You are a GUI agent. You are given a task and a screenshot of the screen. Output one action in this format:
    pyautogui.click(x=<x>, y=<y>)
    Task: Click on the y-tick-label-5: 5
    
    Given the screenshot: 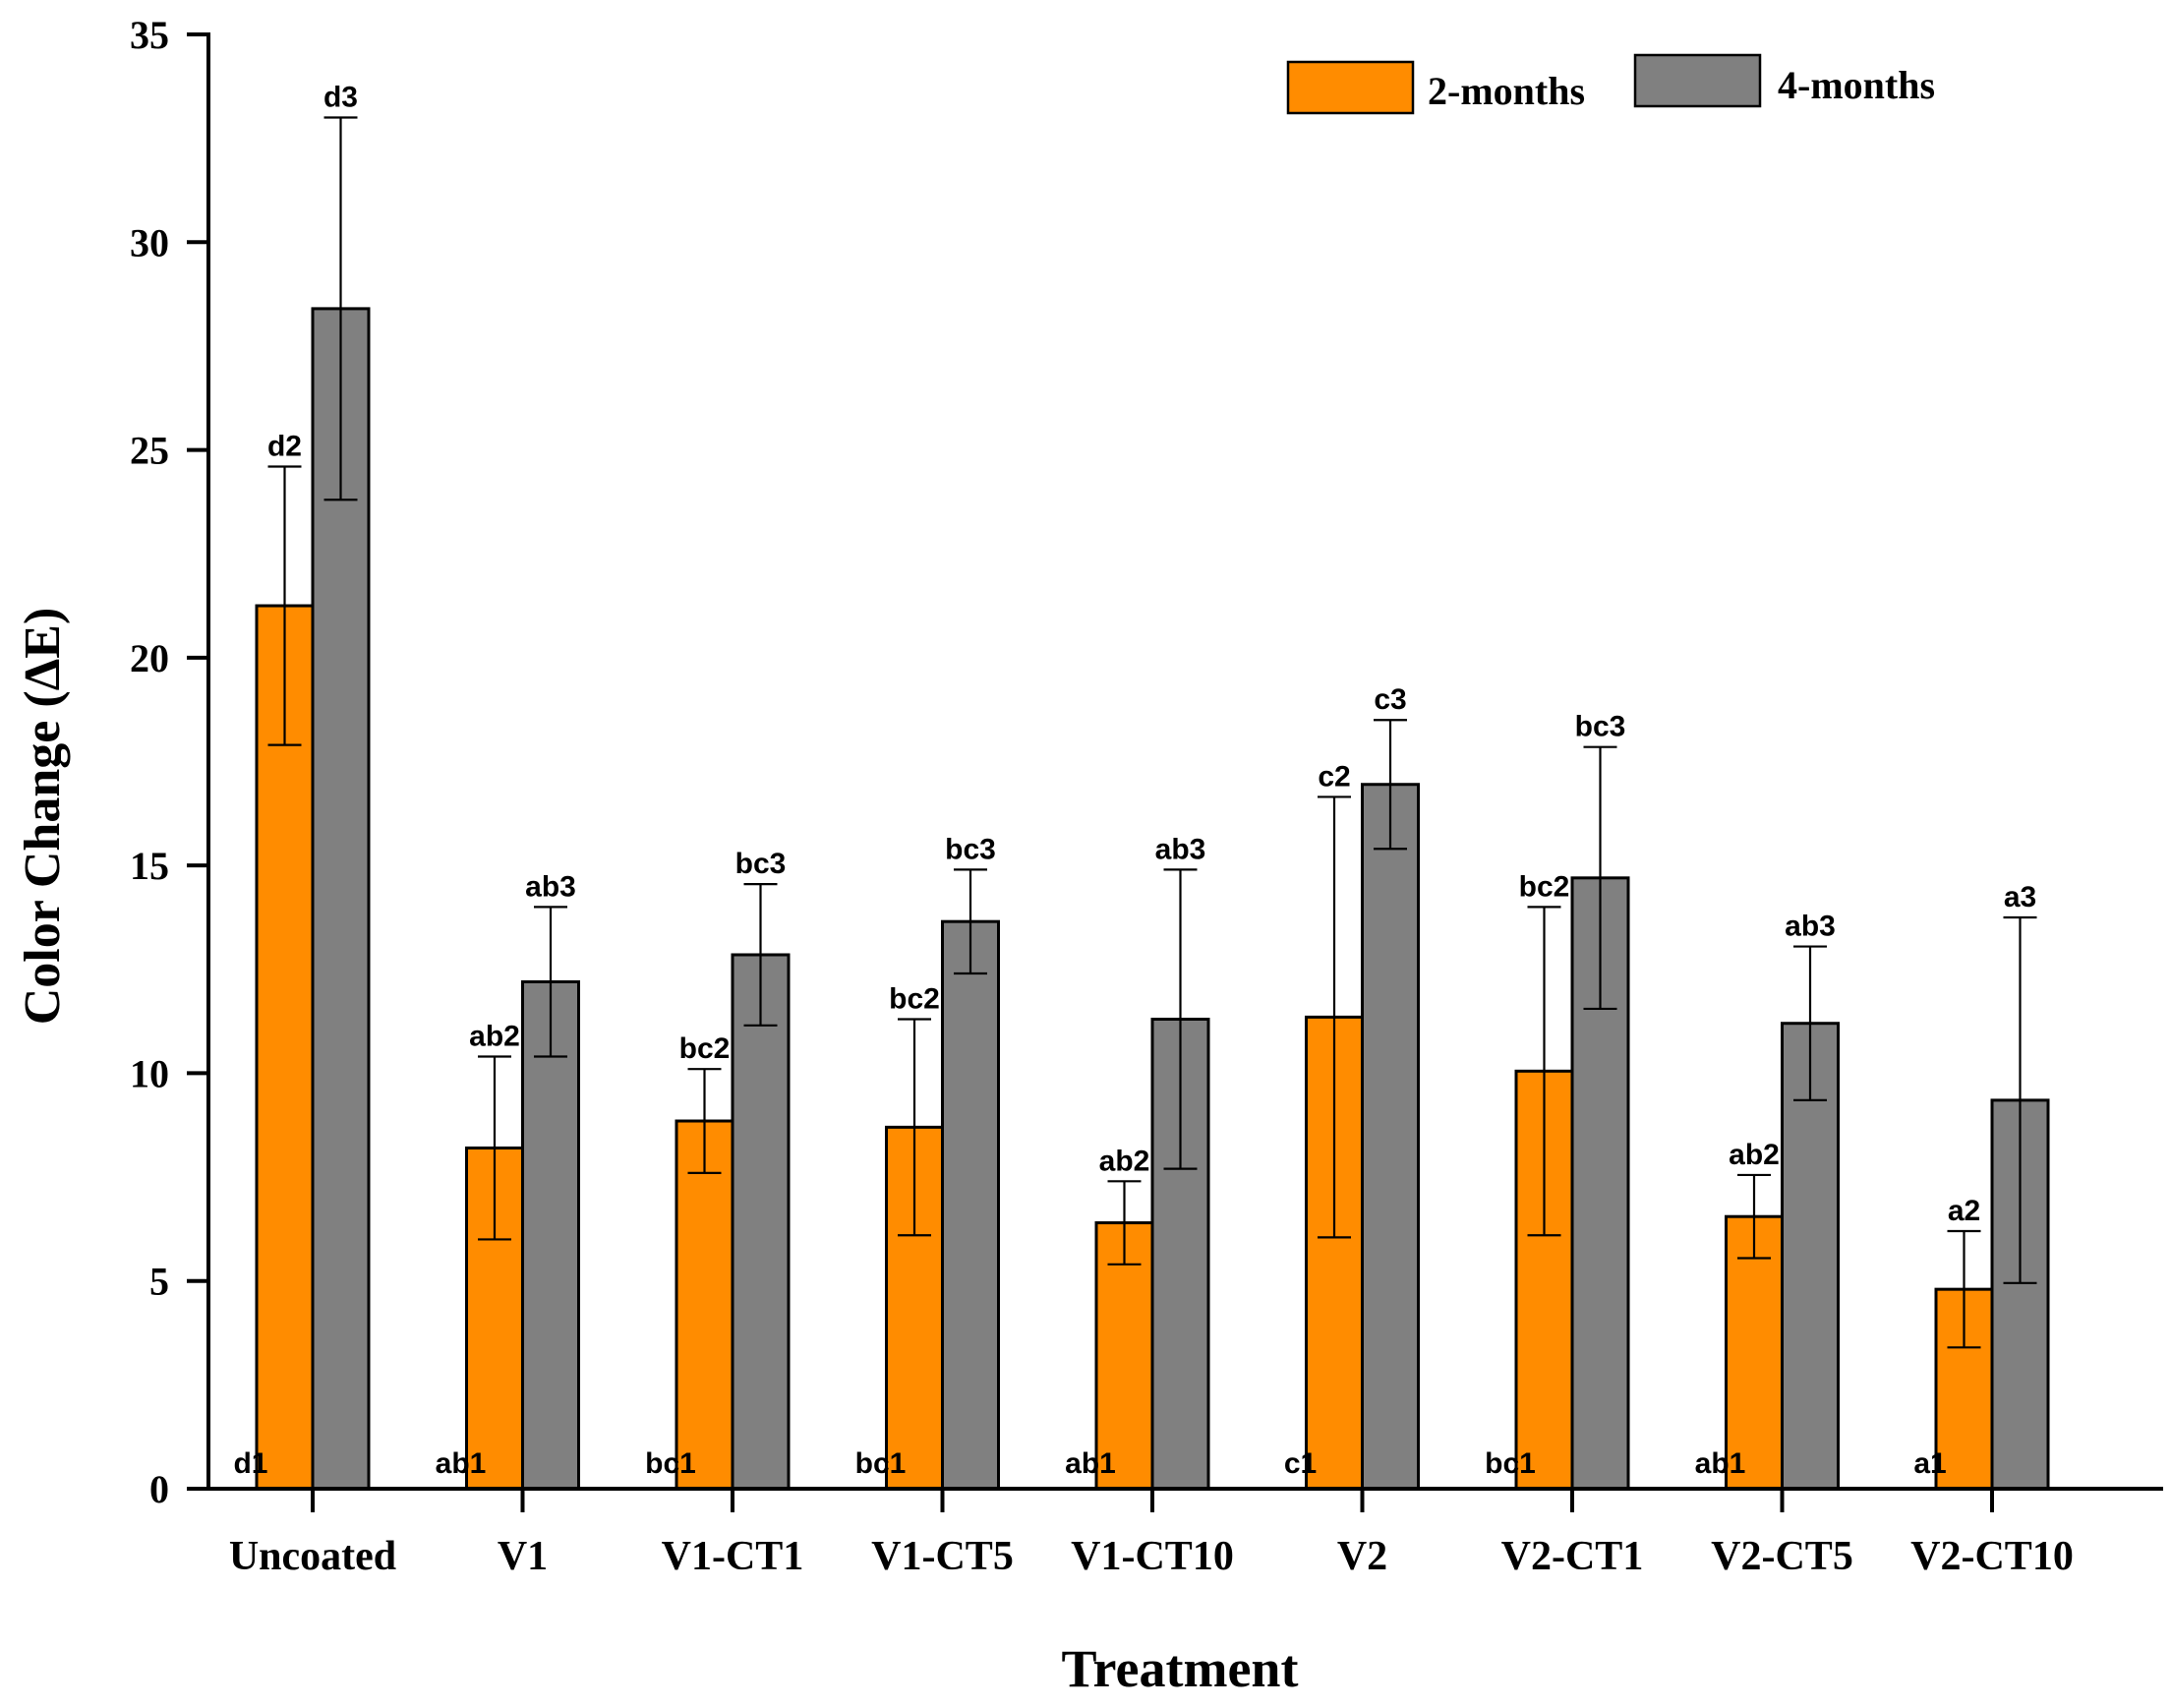 What is the action you would take?
    pyautogui.click(x=159, y=1282)
    